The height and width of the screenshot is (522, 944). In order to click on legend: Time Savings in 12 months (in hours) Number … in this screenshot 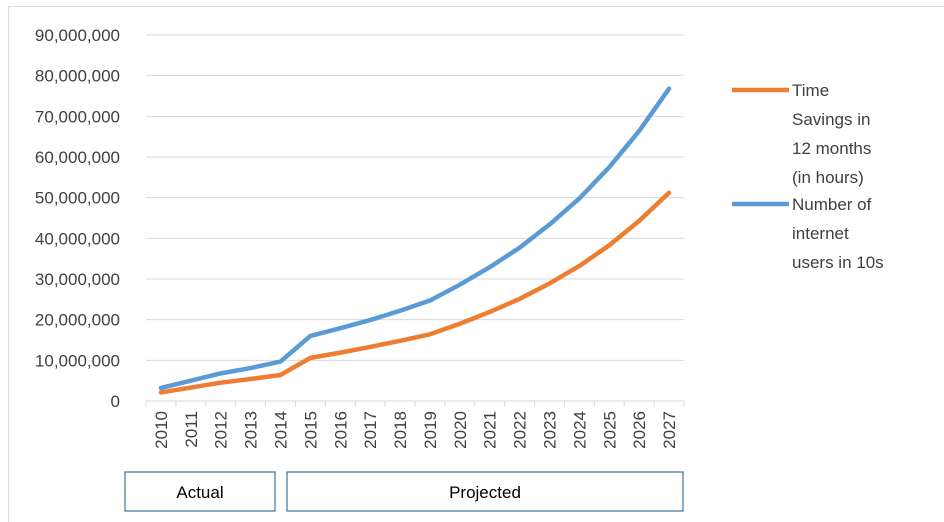, I will do `click(808, 176)`.